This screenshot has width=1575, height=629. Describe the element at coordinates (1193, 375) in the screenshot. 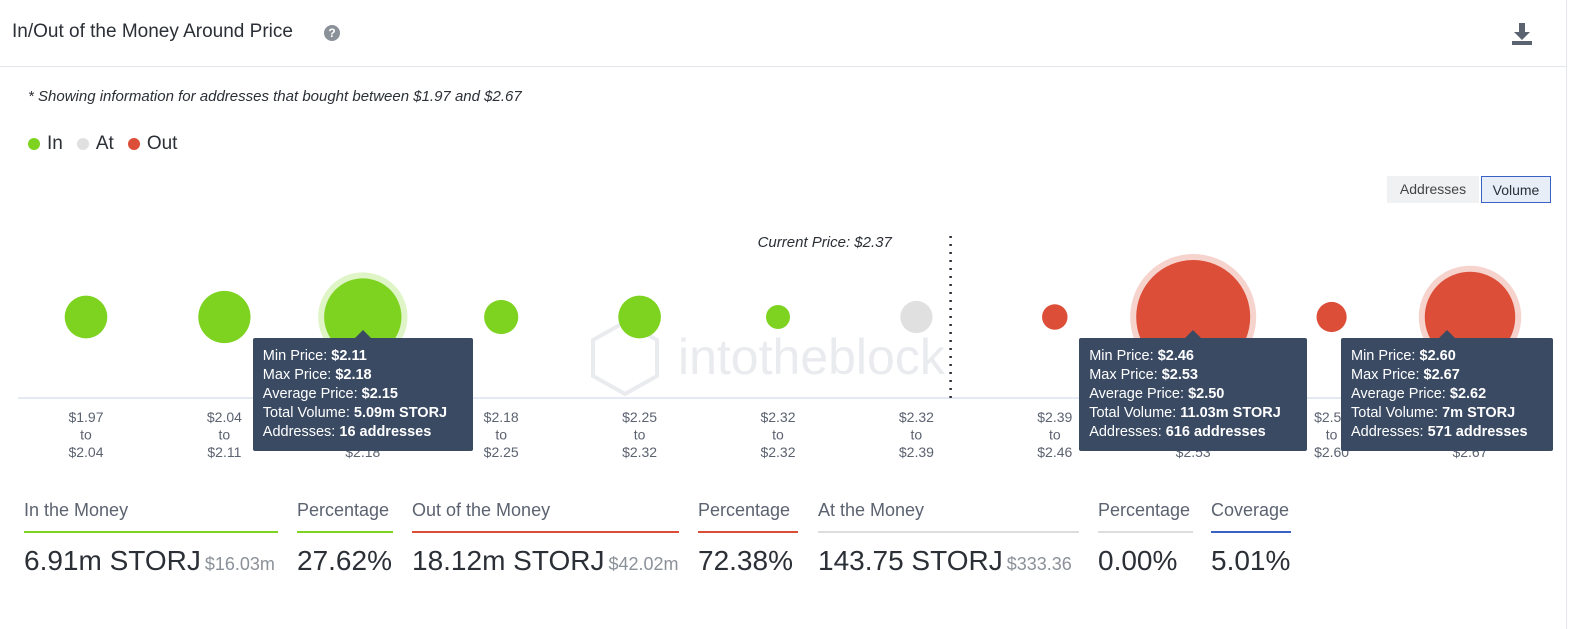

I see `tooltip-row: Max Price: $2.53` at that location.